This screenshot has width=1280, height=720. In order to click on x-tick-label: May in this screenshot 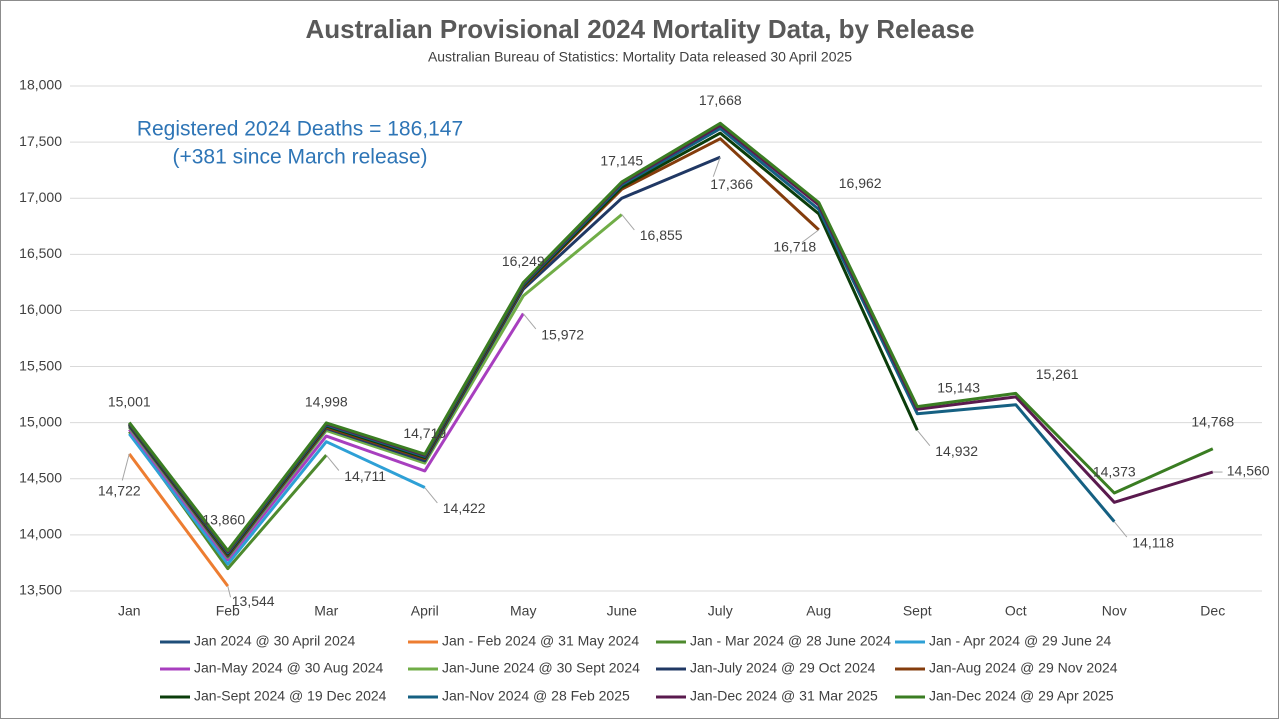, I will do `click(523, 611)`.